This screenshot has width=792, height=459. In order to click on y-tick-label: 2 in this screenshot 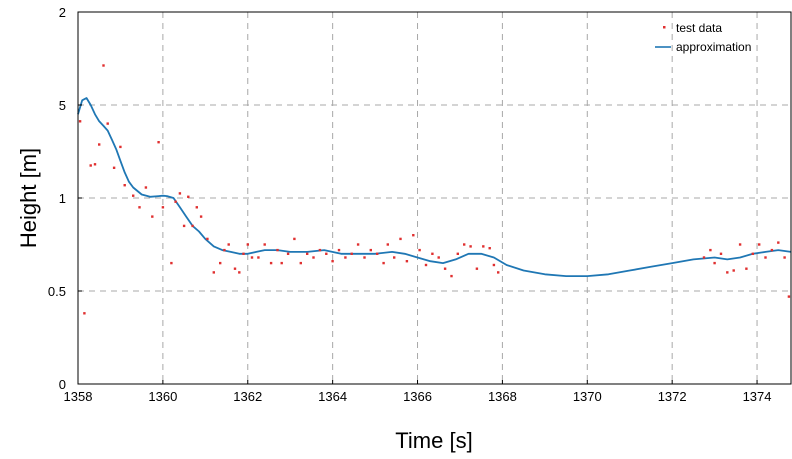, I will do `click(62, 12)`.